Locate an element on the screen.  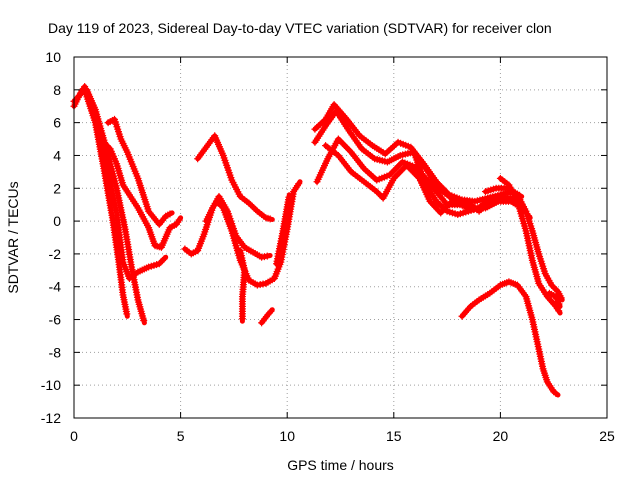
y-tick-label: 2 is located at coordinates (57, 188).